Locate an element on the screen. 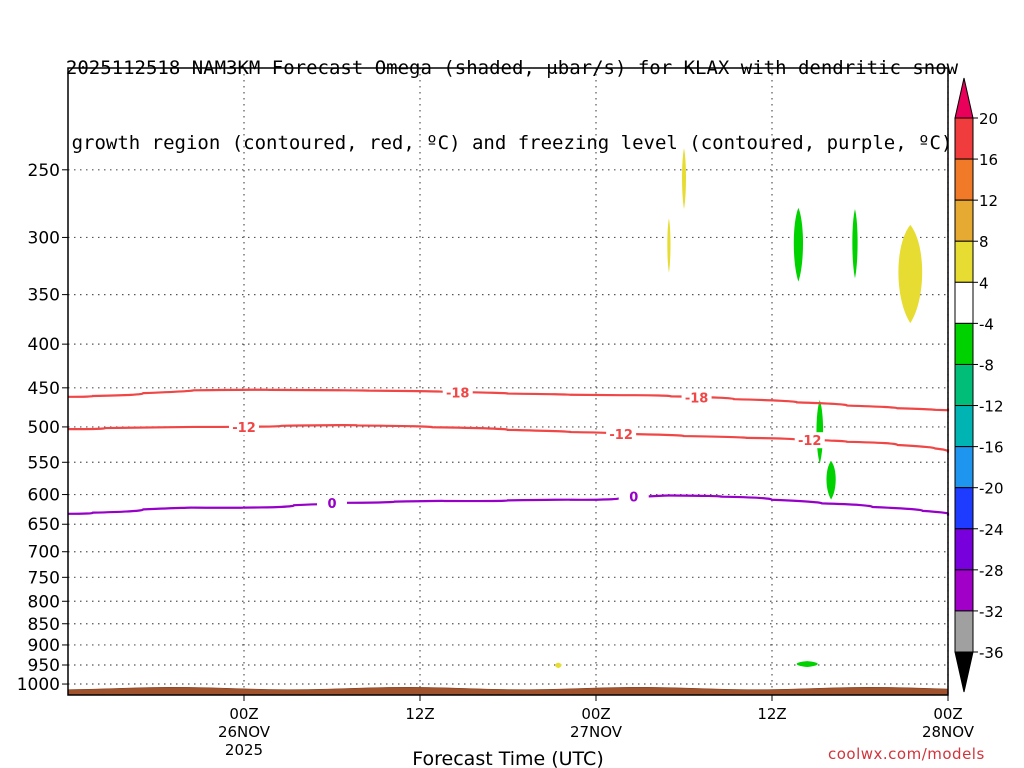  colorbar-label: -32 is located at coordinates (991, 612).